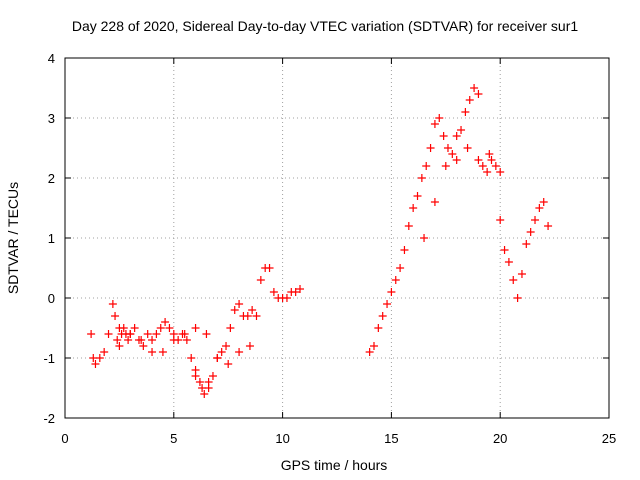 This screenshot has width=640, height=480. I want to click on x-tick-label: 0, so click(64, 438).